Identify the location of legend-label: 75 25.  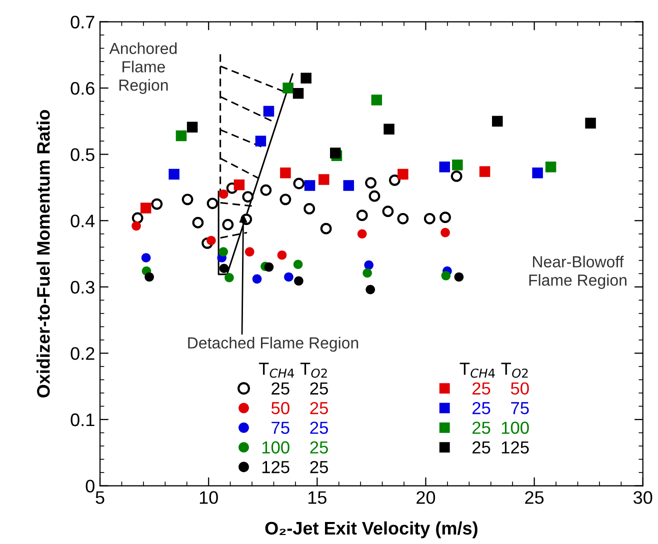
(300, 428).